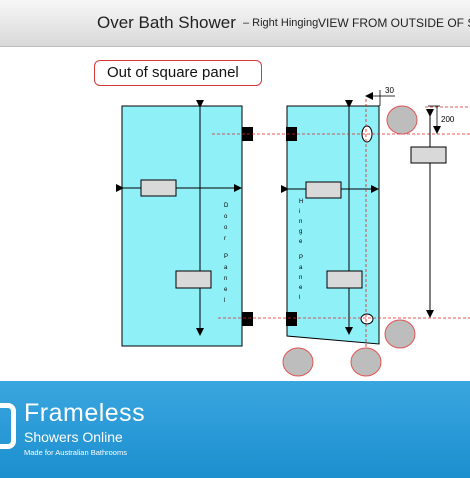 This screenshot has width=470, height=478. I want to click on hole-marker-right-bottom, so click(400, 334).